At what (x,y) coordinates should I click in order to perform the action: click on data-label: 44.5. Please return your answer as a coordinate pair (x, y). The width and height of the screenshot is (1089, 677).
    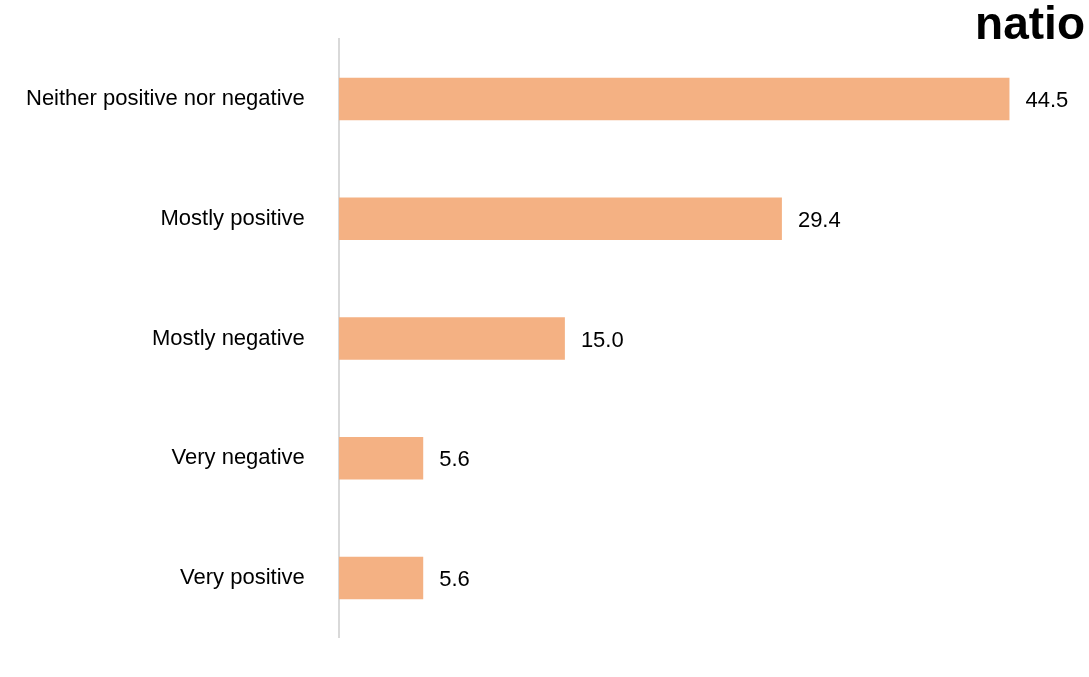
    Looking at the image, I should click on (1047, 100).